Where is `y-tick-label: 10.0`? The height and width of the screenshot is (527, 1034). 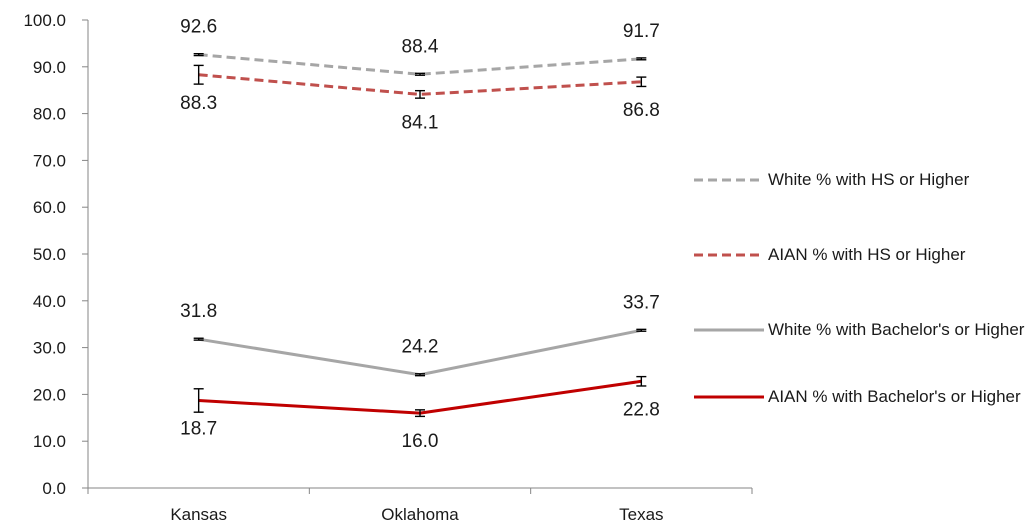 y-tick-label: 10.0 is located at coordinates (49, 441).